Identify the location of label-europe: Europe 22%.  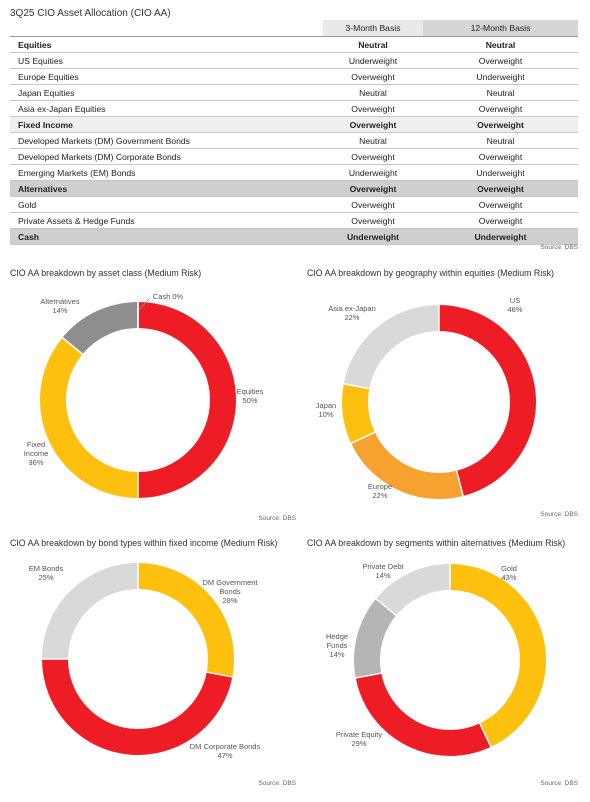
(380, 491).